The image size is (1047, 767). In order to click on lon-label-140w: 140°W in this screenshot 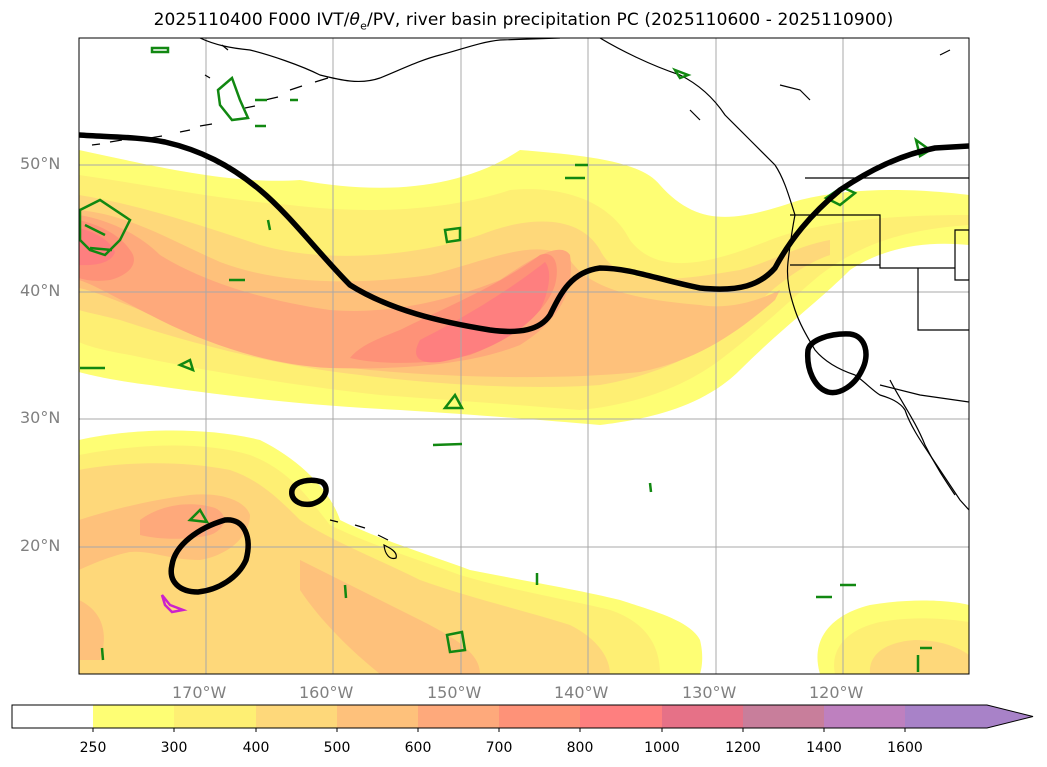, I will do `click(581, 692)`.